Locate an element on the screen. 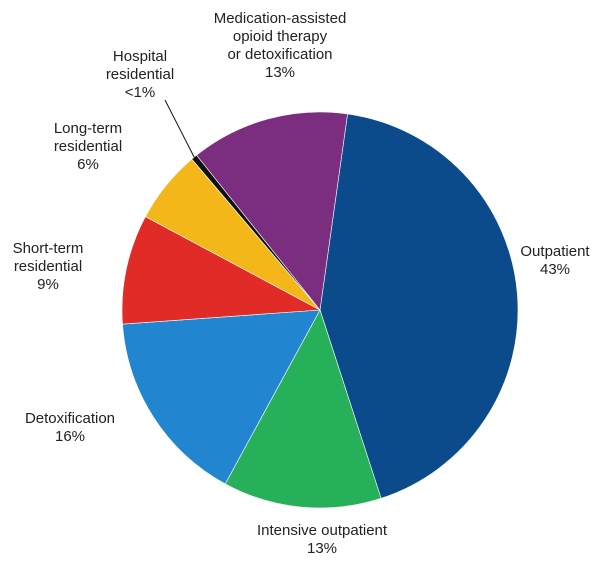  value-label: 43% is located at coordinates (555, 269).